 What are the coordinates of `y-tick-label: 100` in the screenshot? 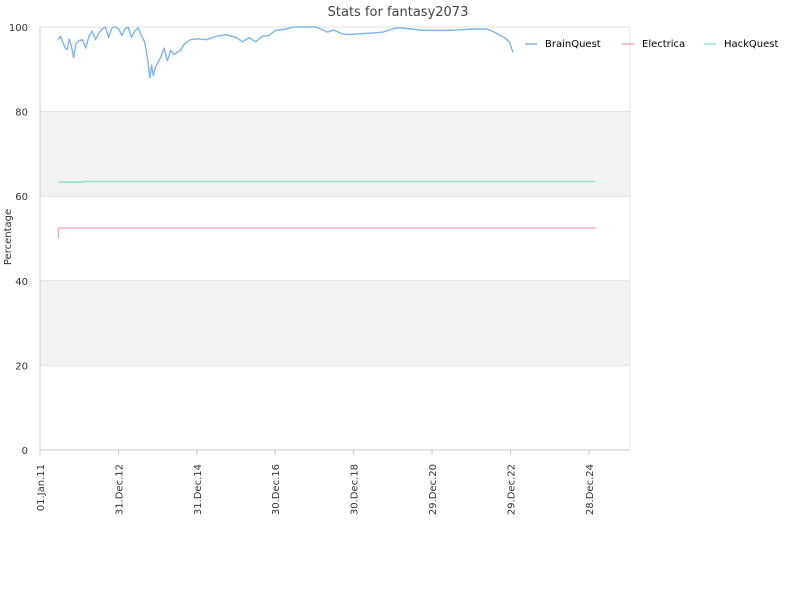 It's located at (18, 28).